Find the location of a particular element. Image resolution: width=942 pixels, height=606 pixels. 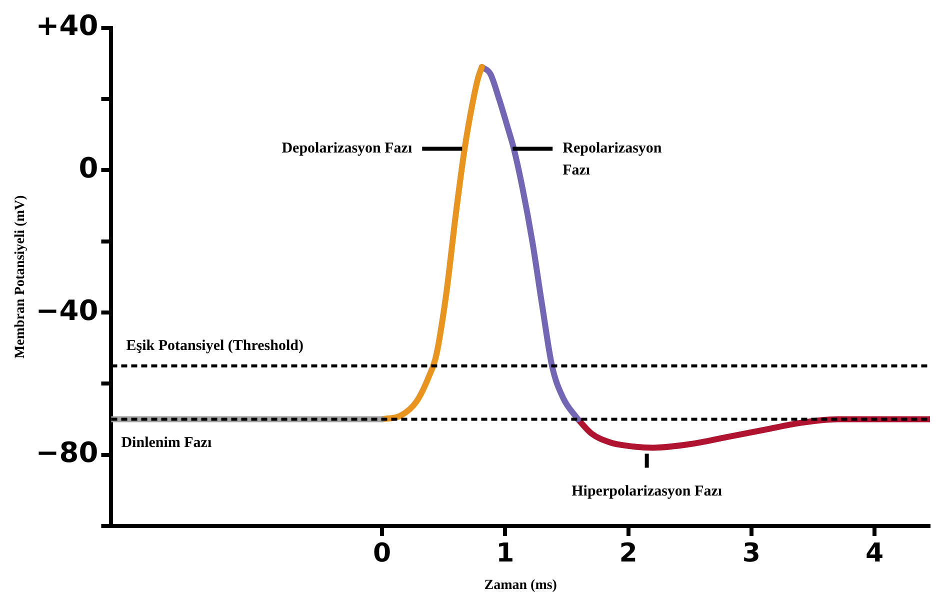

y-axis-title: Membran Potansiyeli (mV) is located at coordinates (20, 276).